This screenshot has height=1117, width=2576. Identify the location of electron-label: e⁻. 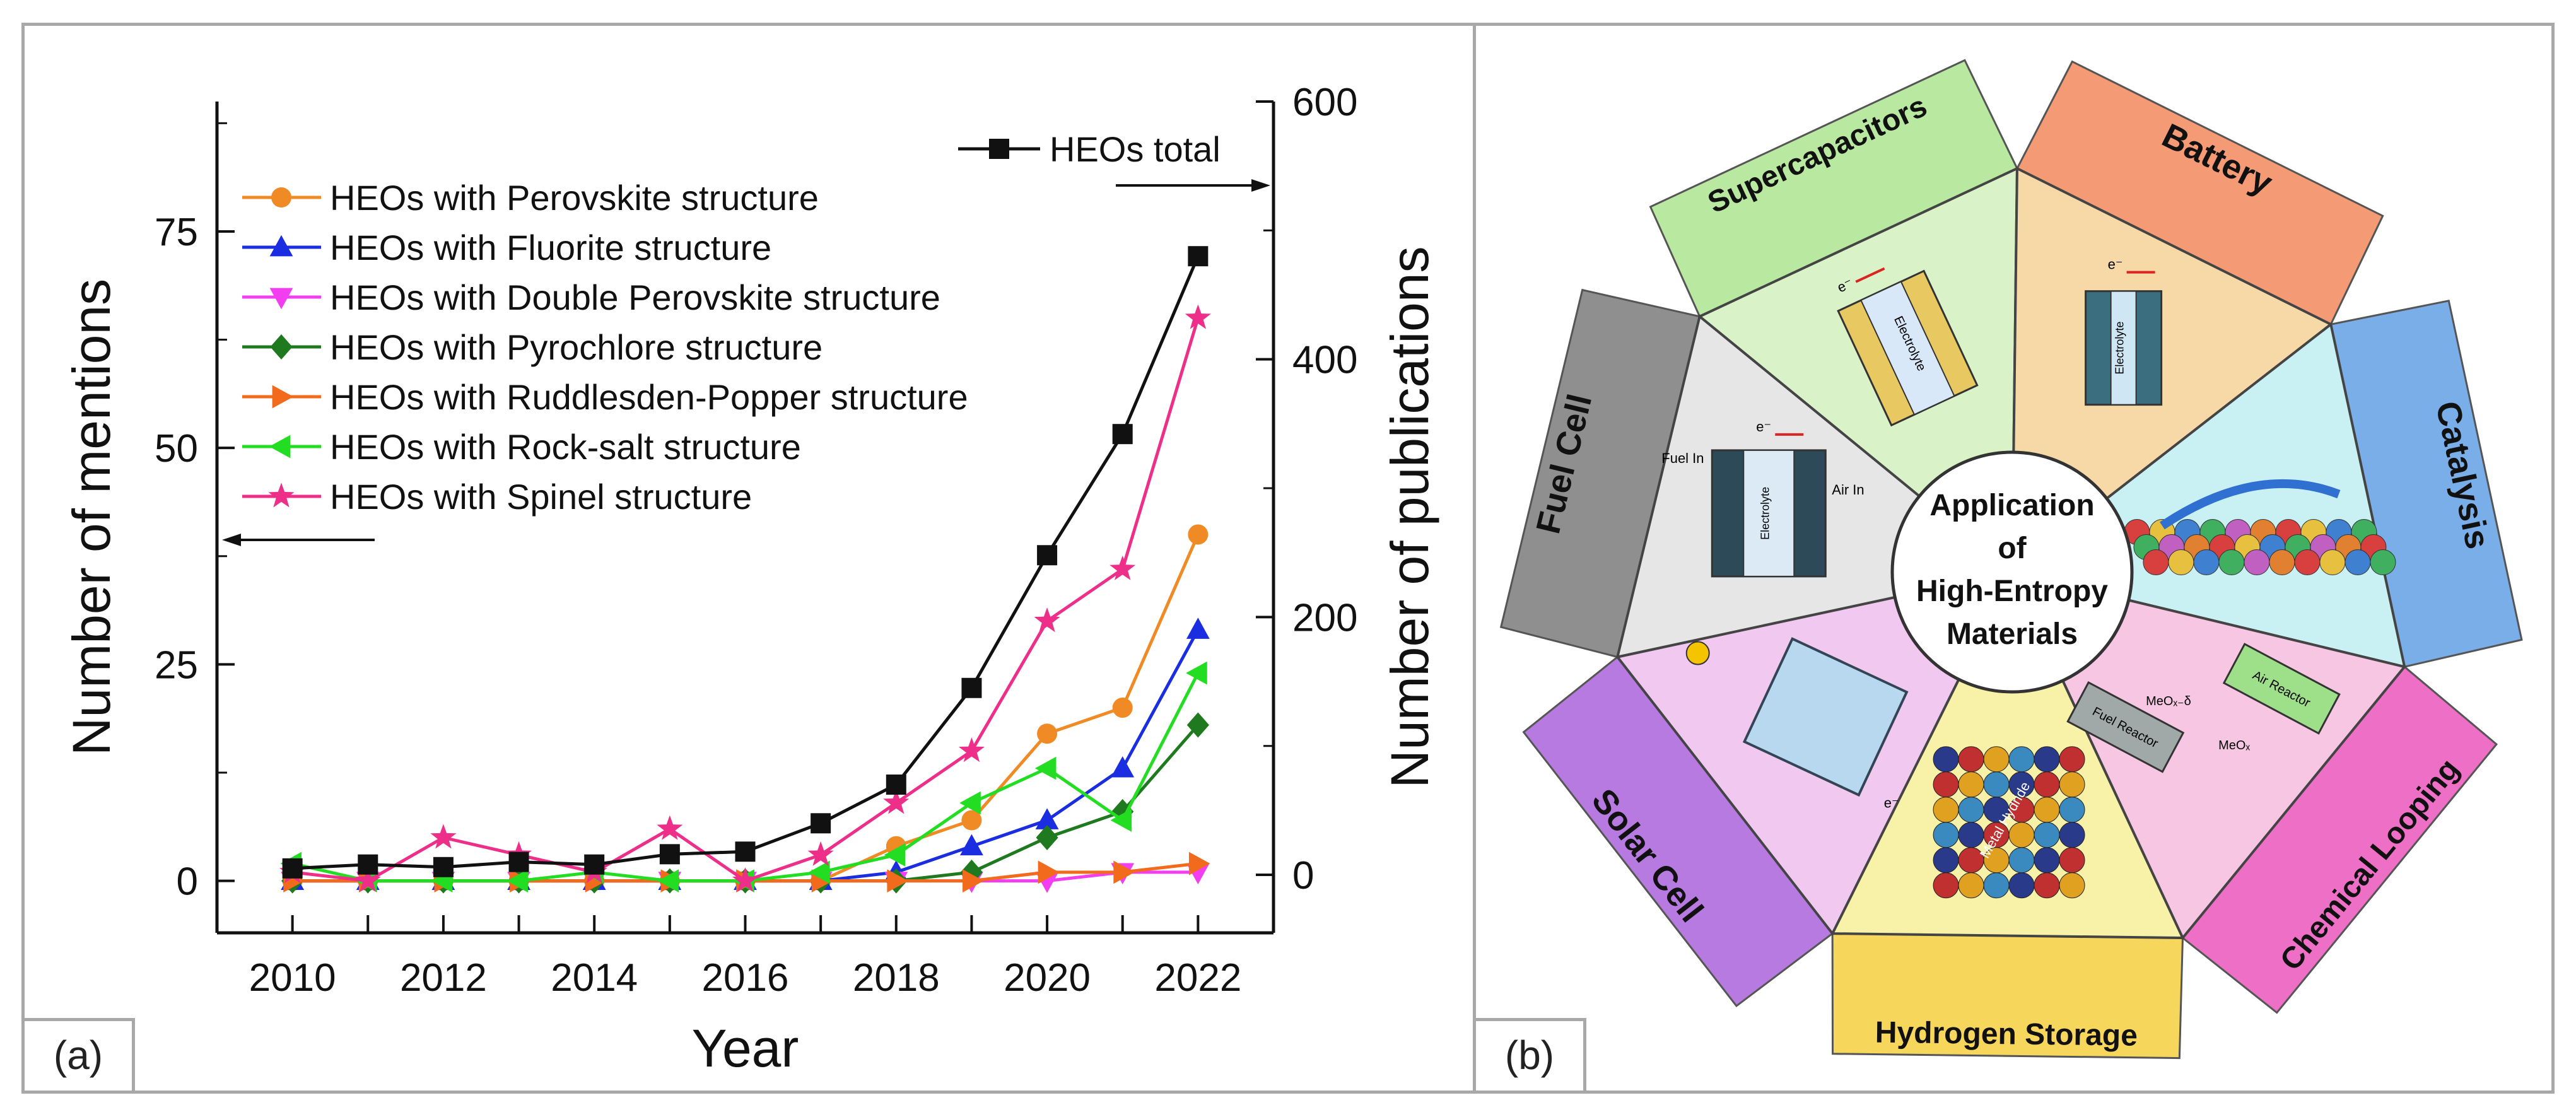
(2115, 264).